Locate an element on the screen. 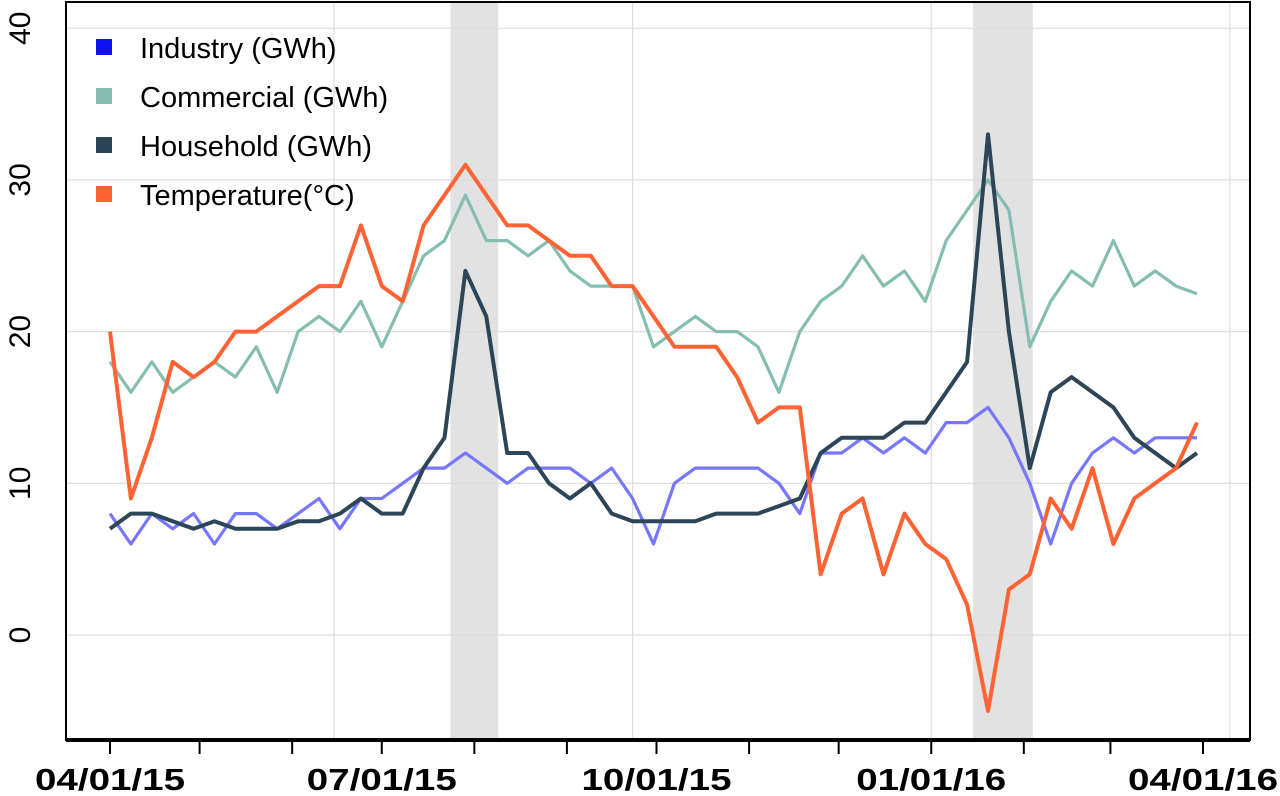 The height and width of the screenshot is (796, 1280). y-tick-label: 10 is located at coordinates (20, 483).